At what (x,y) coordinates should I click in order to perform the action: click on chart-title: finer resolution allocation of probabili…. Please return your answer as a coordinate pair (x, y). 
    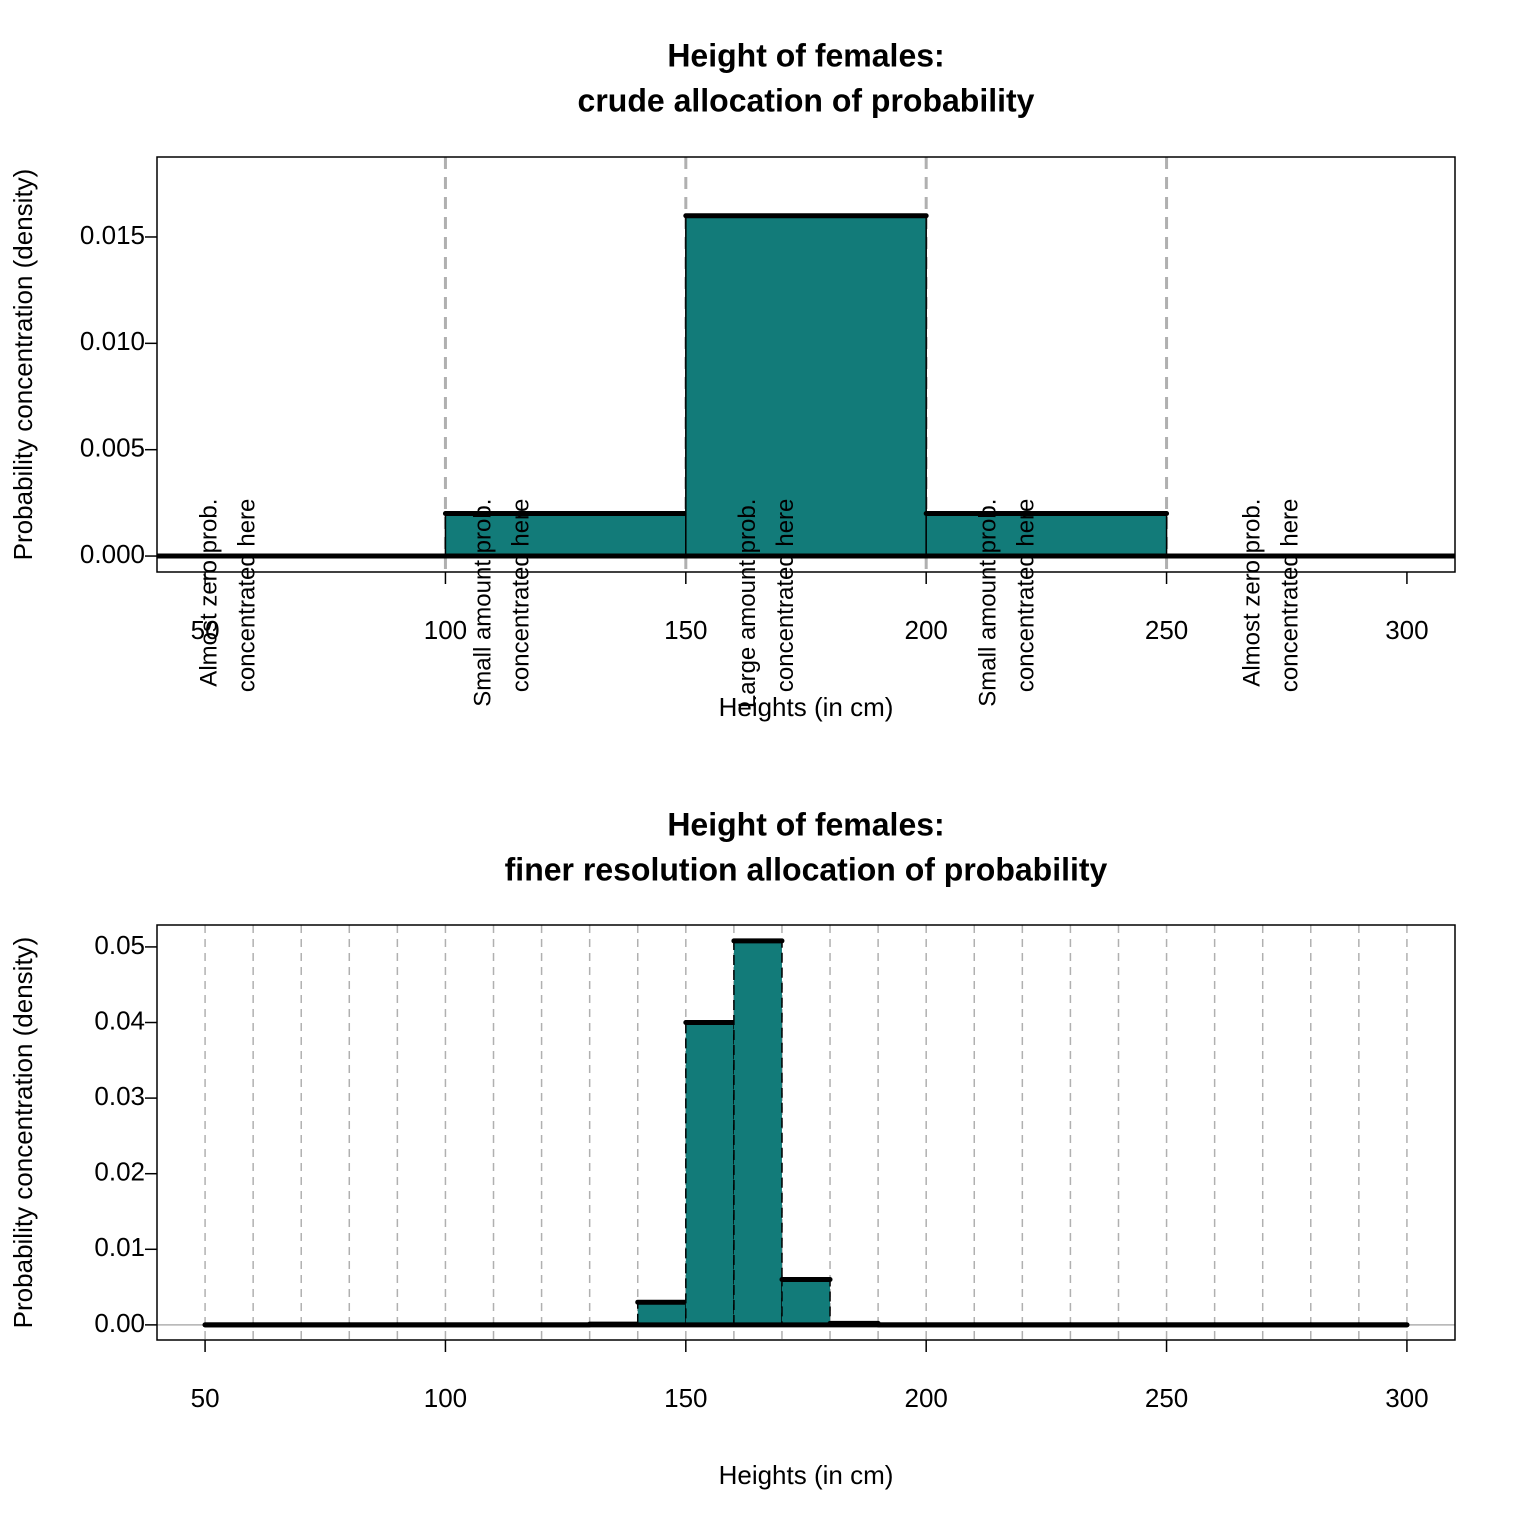
    Looking at the image, I should click on (806, 869).